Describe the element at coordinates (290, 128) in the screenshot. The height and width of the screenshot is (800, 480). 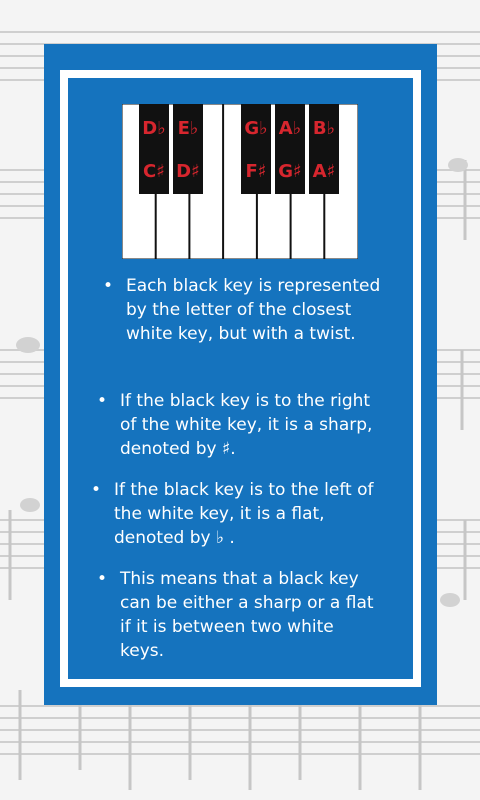
I see `key-label-flat: A♭` at that location.